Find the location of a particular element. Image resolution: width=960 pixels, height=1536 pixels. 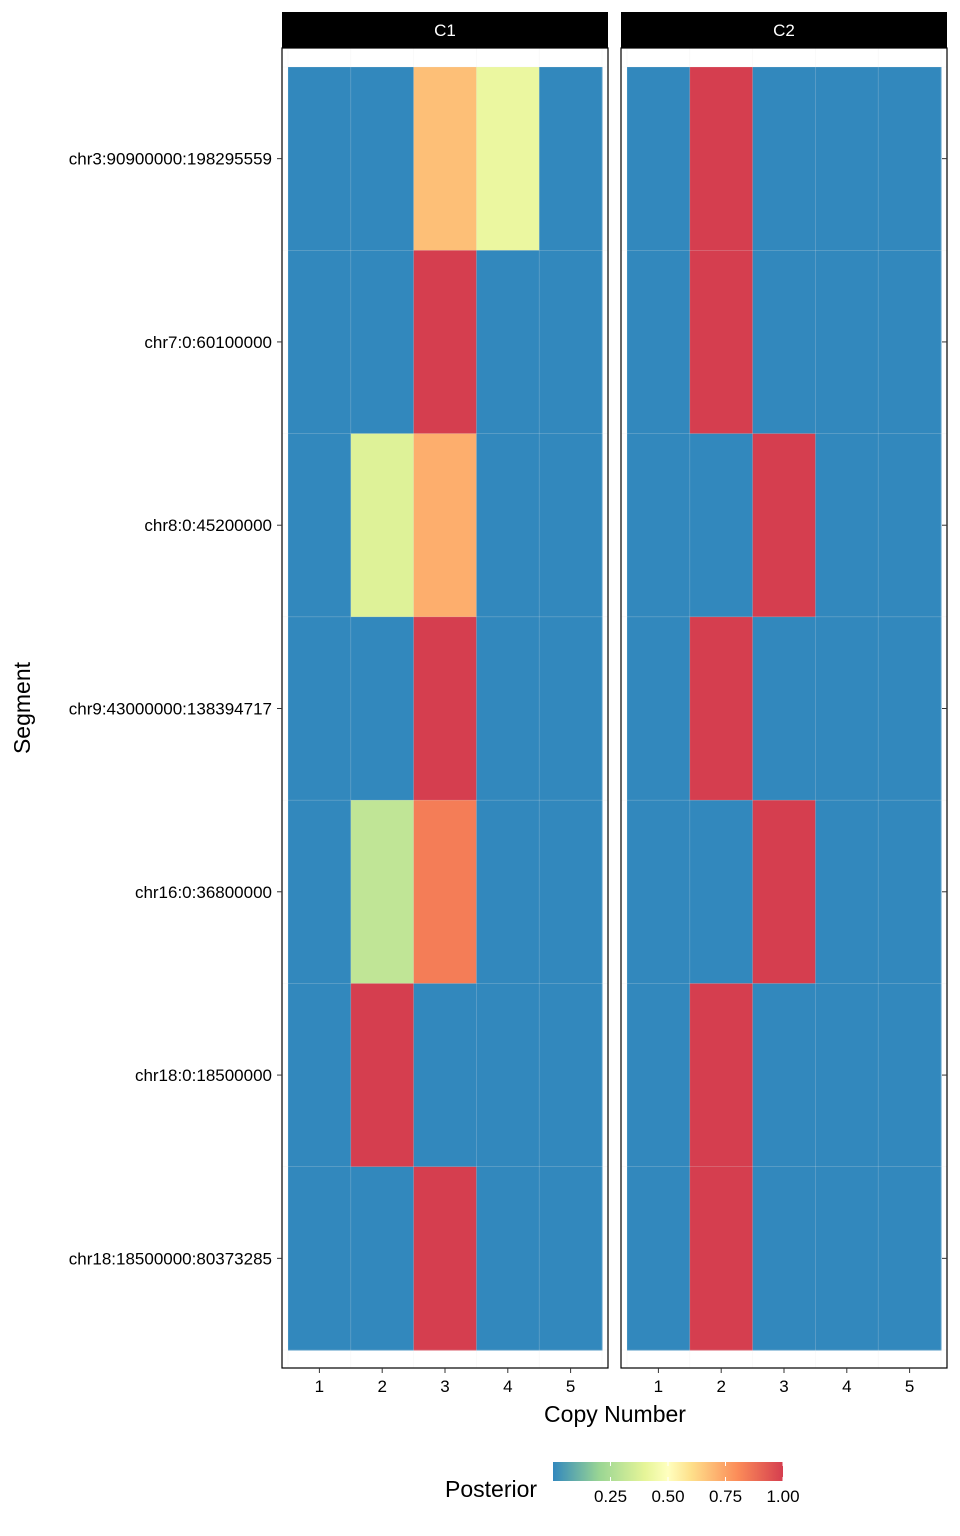

y-tick-label: chr7:0:60100000 is located at coordinates (208, 342).